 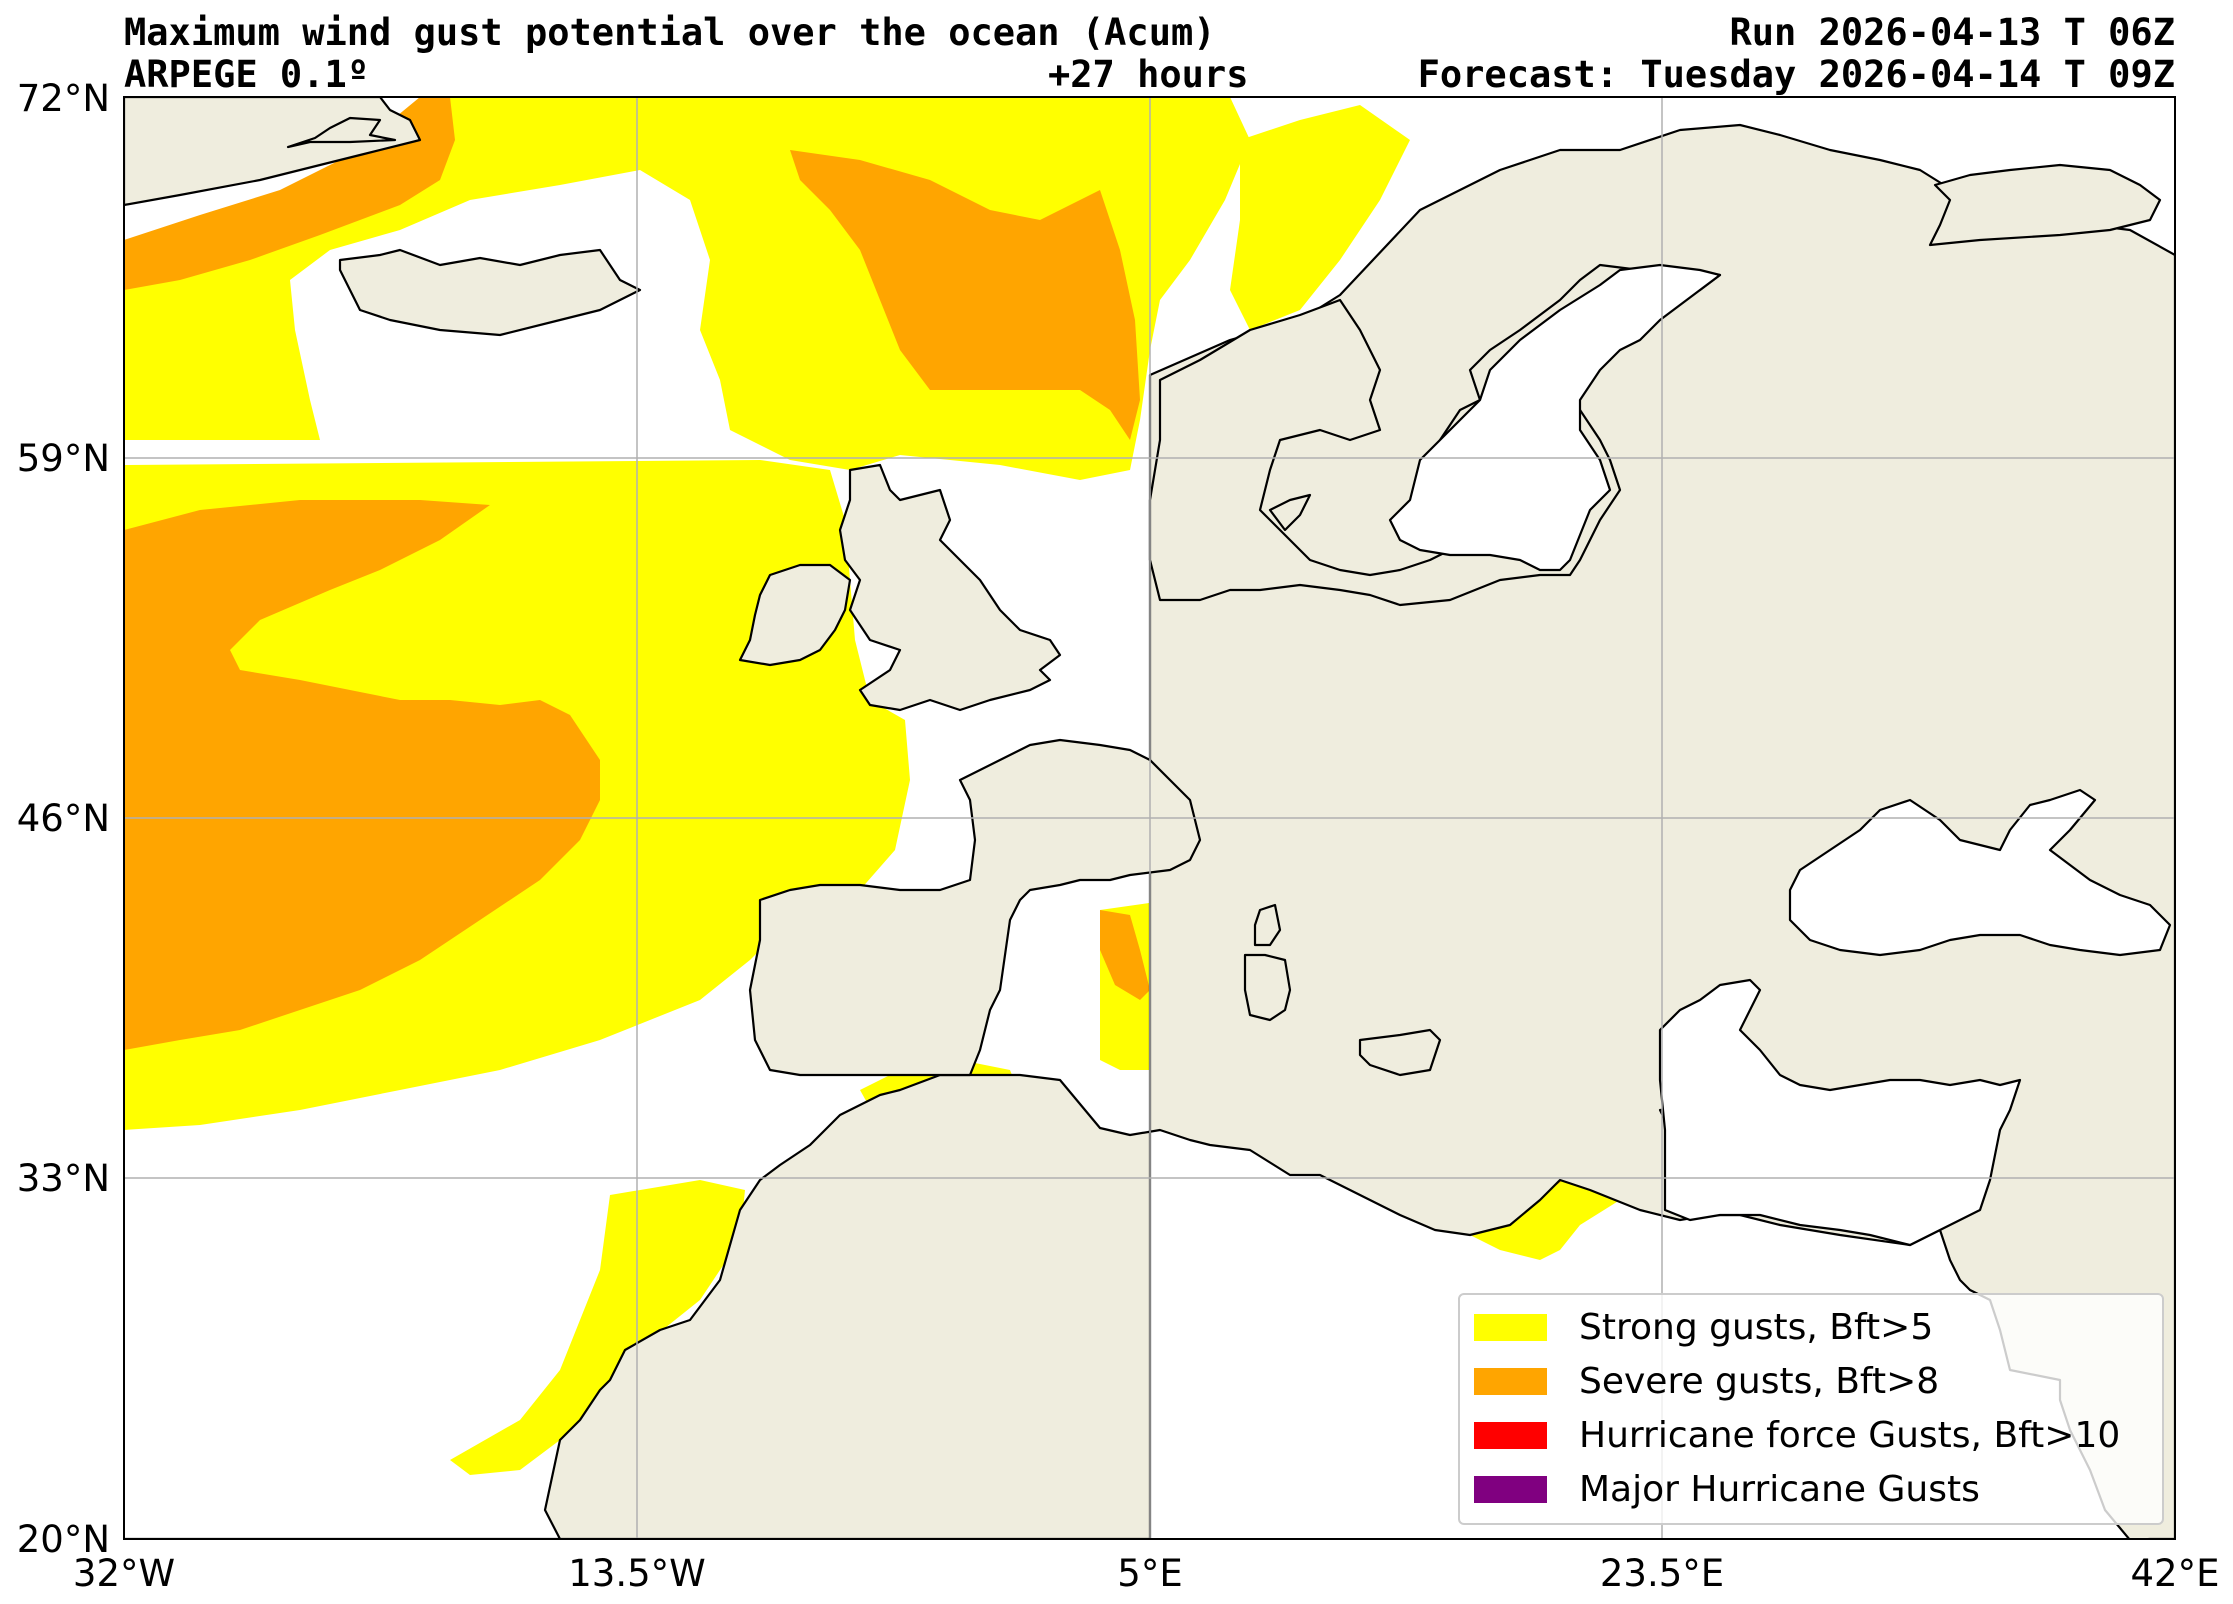 I want to click on lat-tick-46n: 46°N, so click(x=63, y=818).